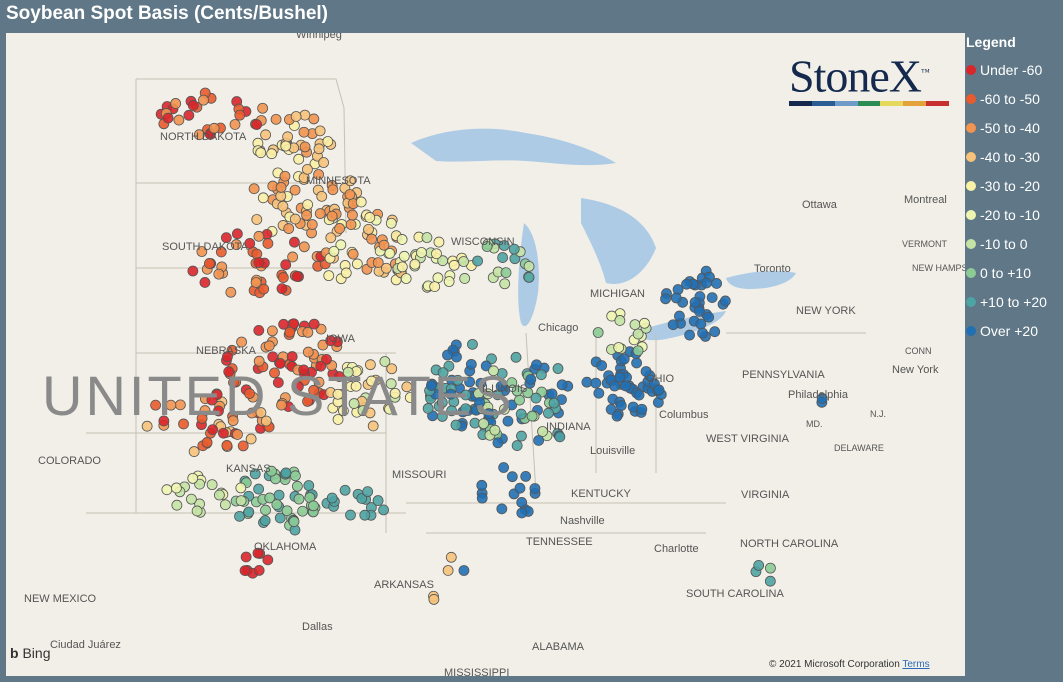  What do you see at coordinates (1013, 69) in the screenshot?
I see `legend-item: Under -60` at bounding box center [1013, 69].